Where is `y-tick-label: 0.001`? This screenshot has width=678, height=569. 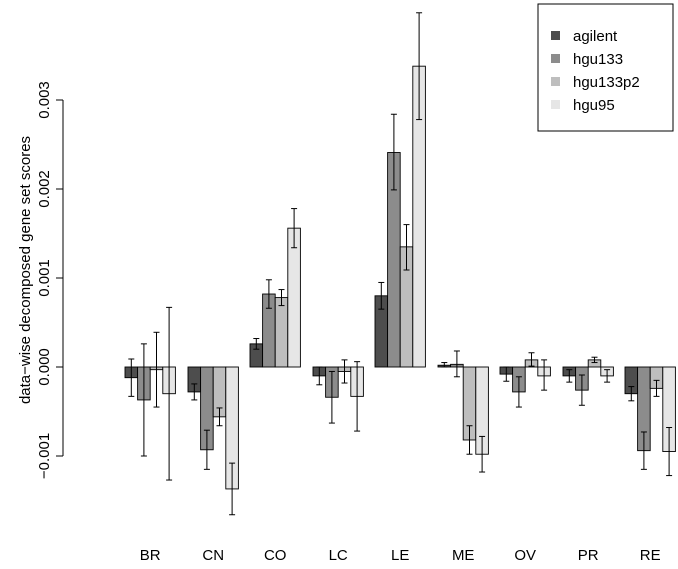
y-tick-label: 0.001 is located at coordinates (44, 278).